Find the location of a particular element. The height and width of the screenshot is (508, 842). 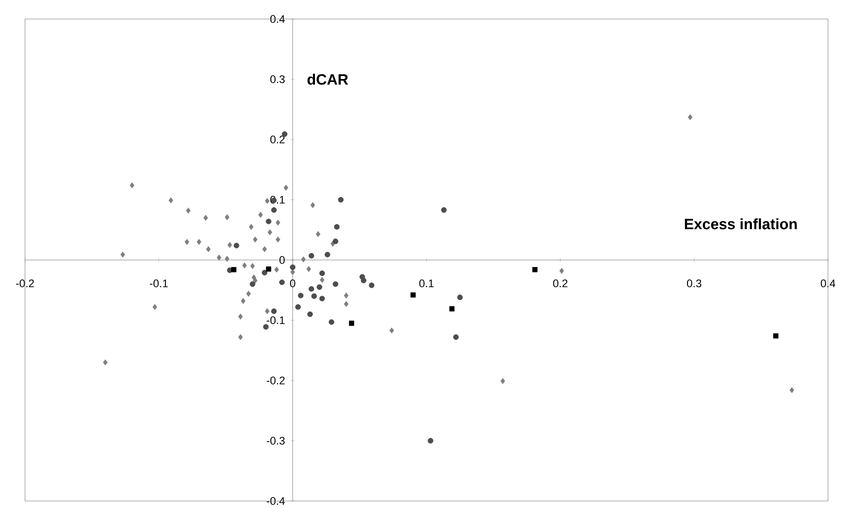

y-tick-label: -0.3 is located at coordinates (275, 440).